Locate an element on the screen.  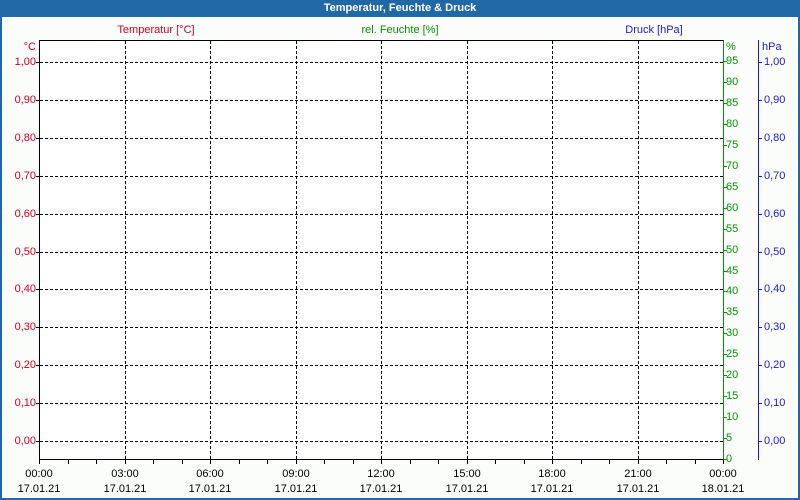
x-axis-time-label: 09:00 is located at coordinates (296, 474).